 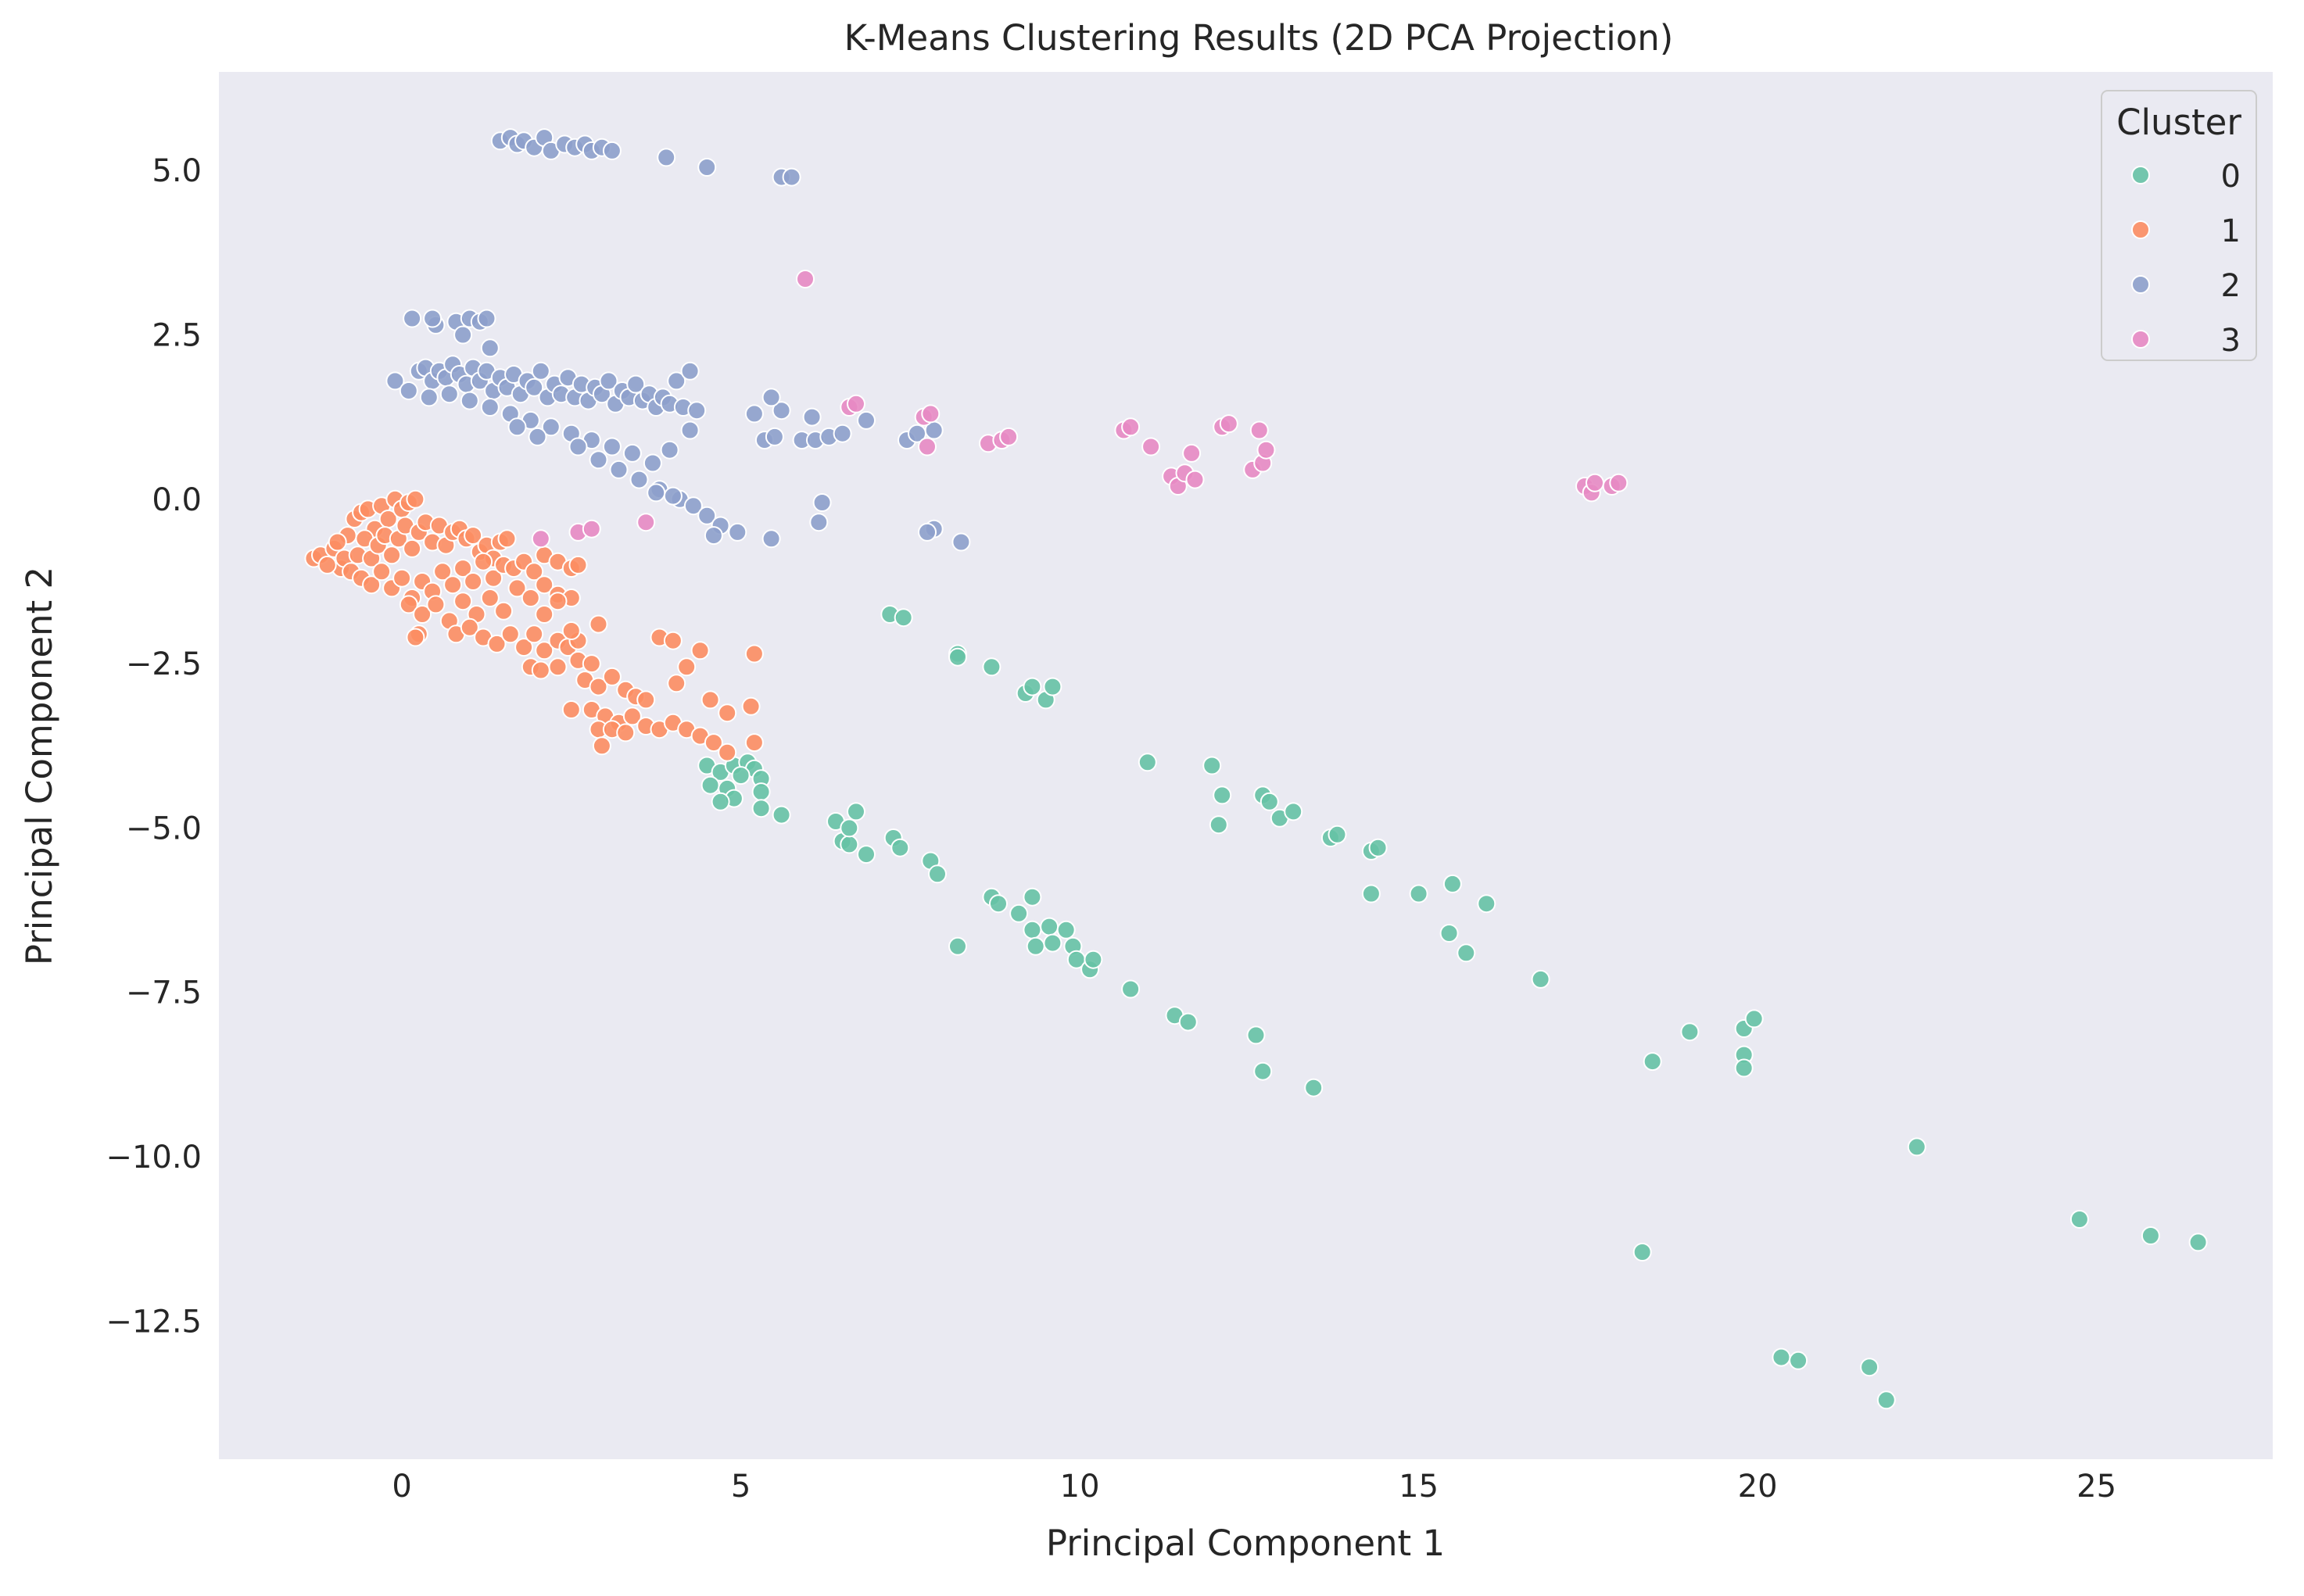 What do you see at coordinates (39, 766) in the screenshot?
I see `y-axis-label: Principal Component 2` at bounding box center [39, 766].